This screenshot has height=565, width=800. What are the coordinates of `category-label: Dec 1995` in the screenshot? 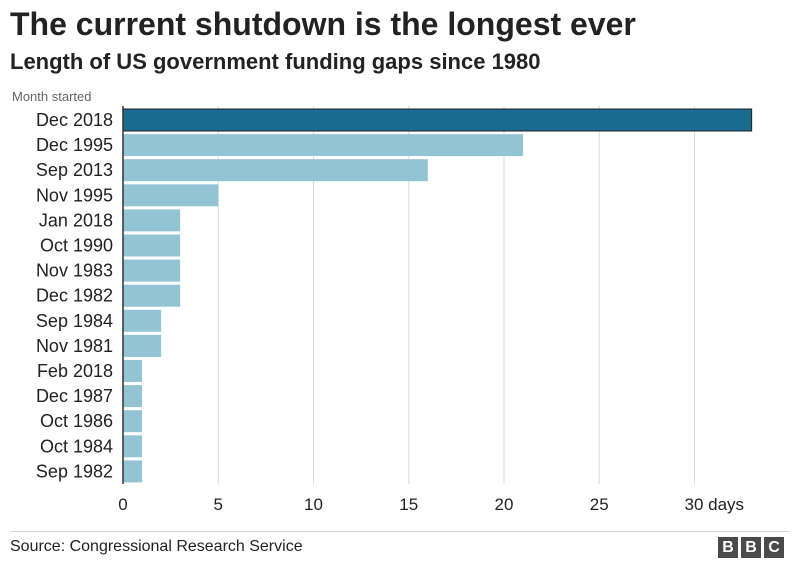 It's located at (74, 145).